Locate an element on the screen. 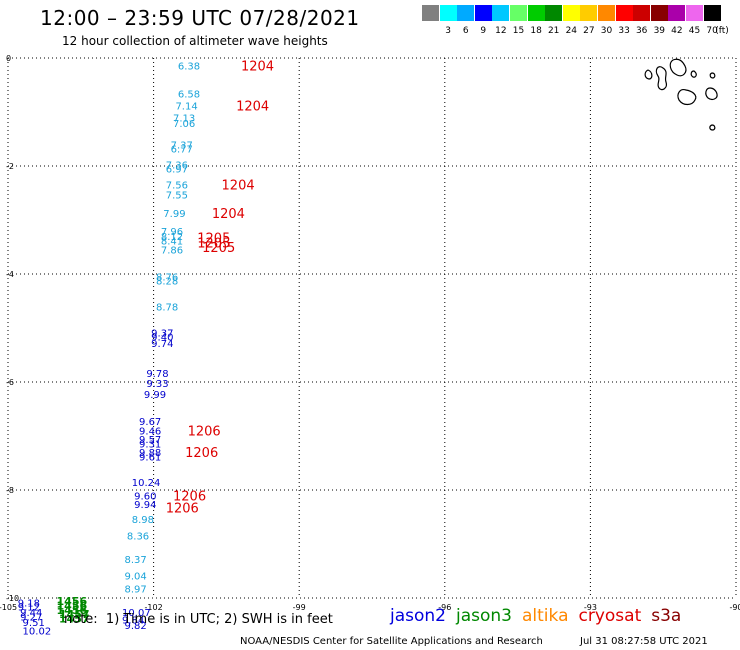  scale-label: 6 is located at coordinates (465, 31).